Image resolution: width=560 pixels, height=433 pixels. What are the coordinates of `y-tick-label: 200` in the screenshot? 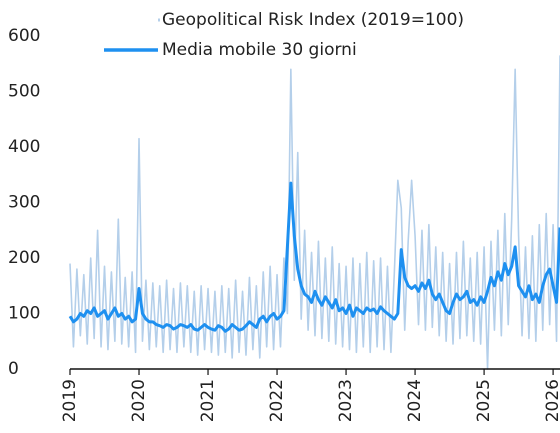 It's located at (24, 258).